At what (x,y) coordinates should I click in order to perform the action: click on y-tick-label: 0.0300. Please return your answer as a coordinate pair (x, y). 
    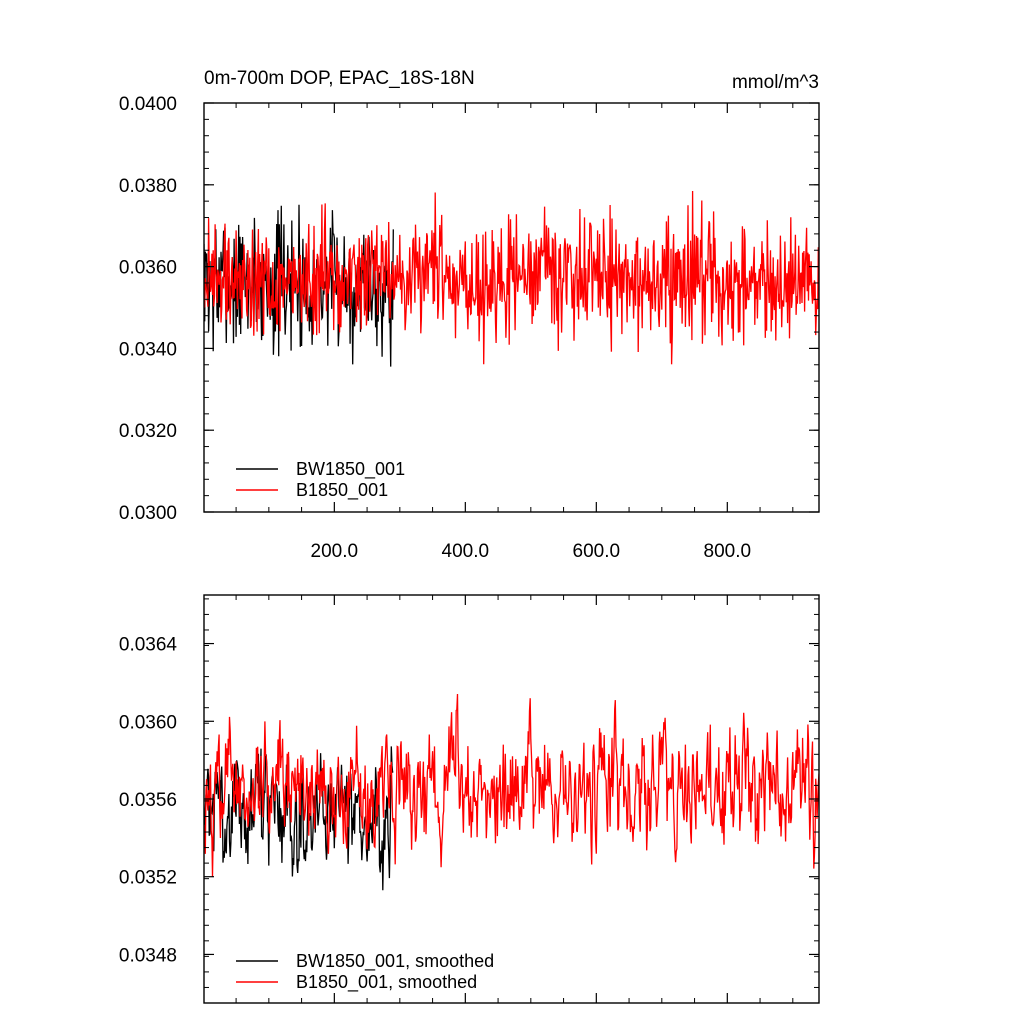
    Looking at the image, I should click on (148, 513).